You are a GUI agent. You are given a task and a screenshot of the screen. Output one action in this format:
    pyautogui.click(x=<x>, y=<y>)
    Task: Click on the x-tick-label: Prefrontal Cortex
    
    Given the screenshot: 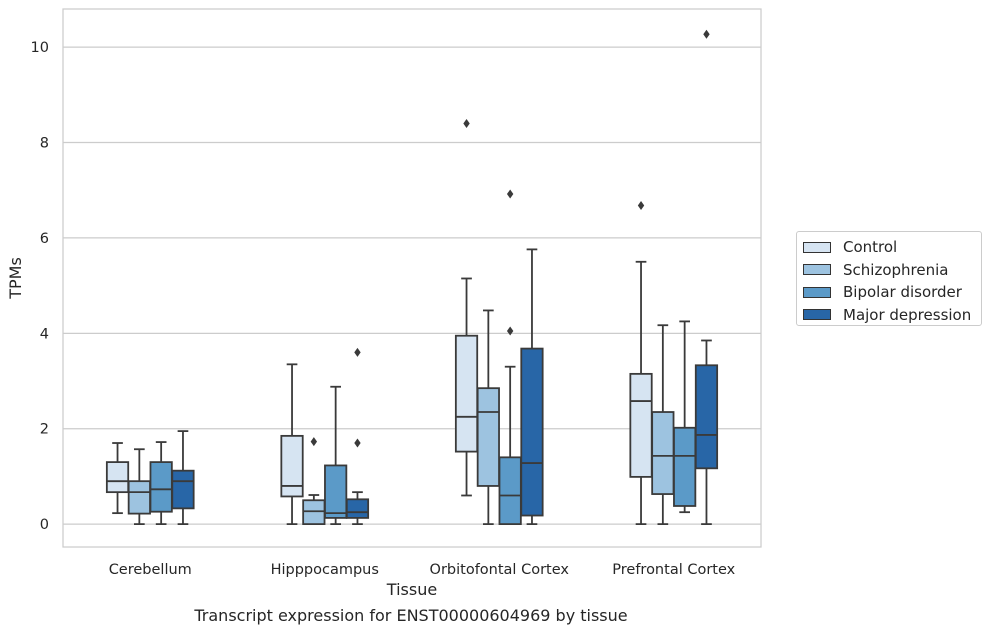 What is the action you would take?
    pyautogui.click(x=673, y=570)
    